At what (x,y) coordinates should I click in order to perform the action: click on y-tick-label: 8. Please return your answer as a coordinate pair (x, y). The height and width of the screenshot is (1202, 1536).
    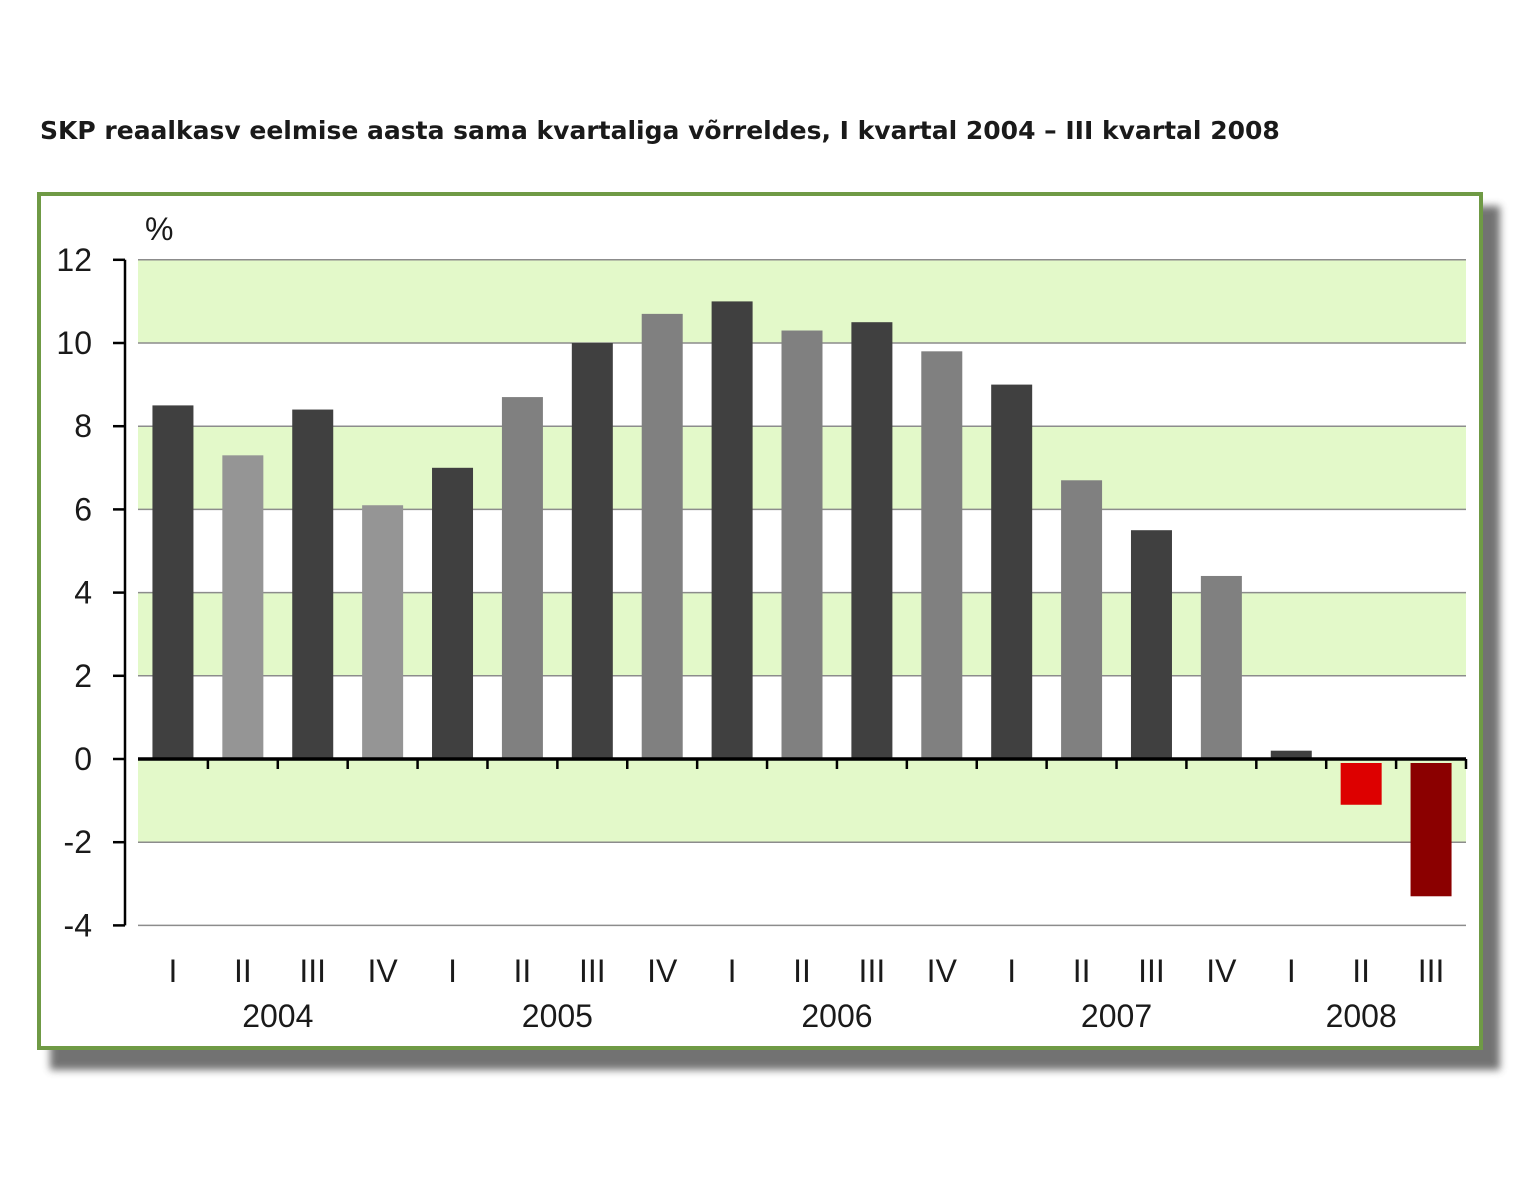
    Looking at the image, I should click on (83, 426).